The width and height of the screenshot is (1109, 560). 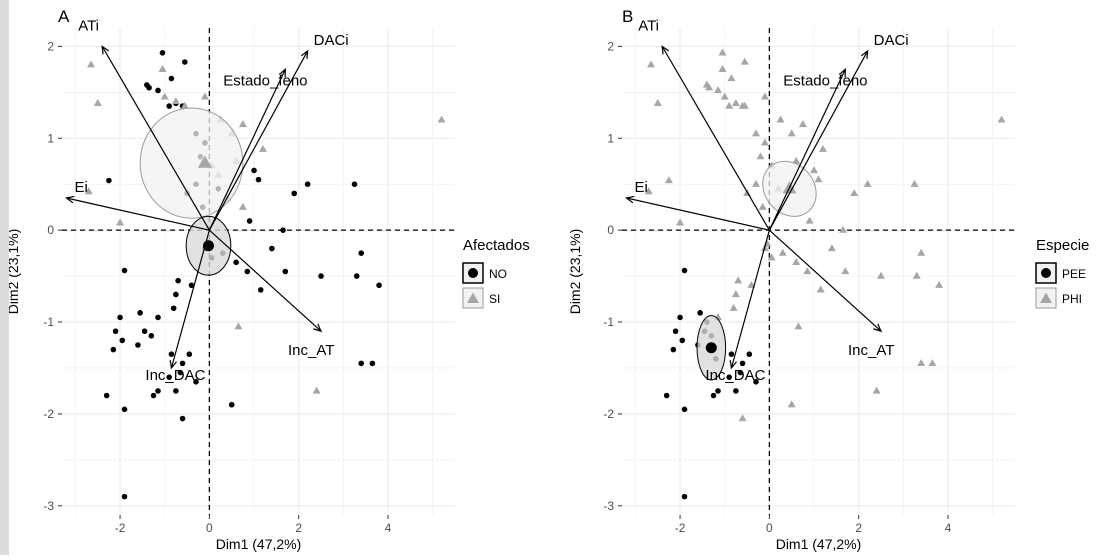 I want to click on y-axis-label: Dim2 (23,1%), so click(x=13, y=272).